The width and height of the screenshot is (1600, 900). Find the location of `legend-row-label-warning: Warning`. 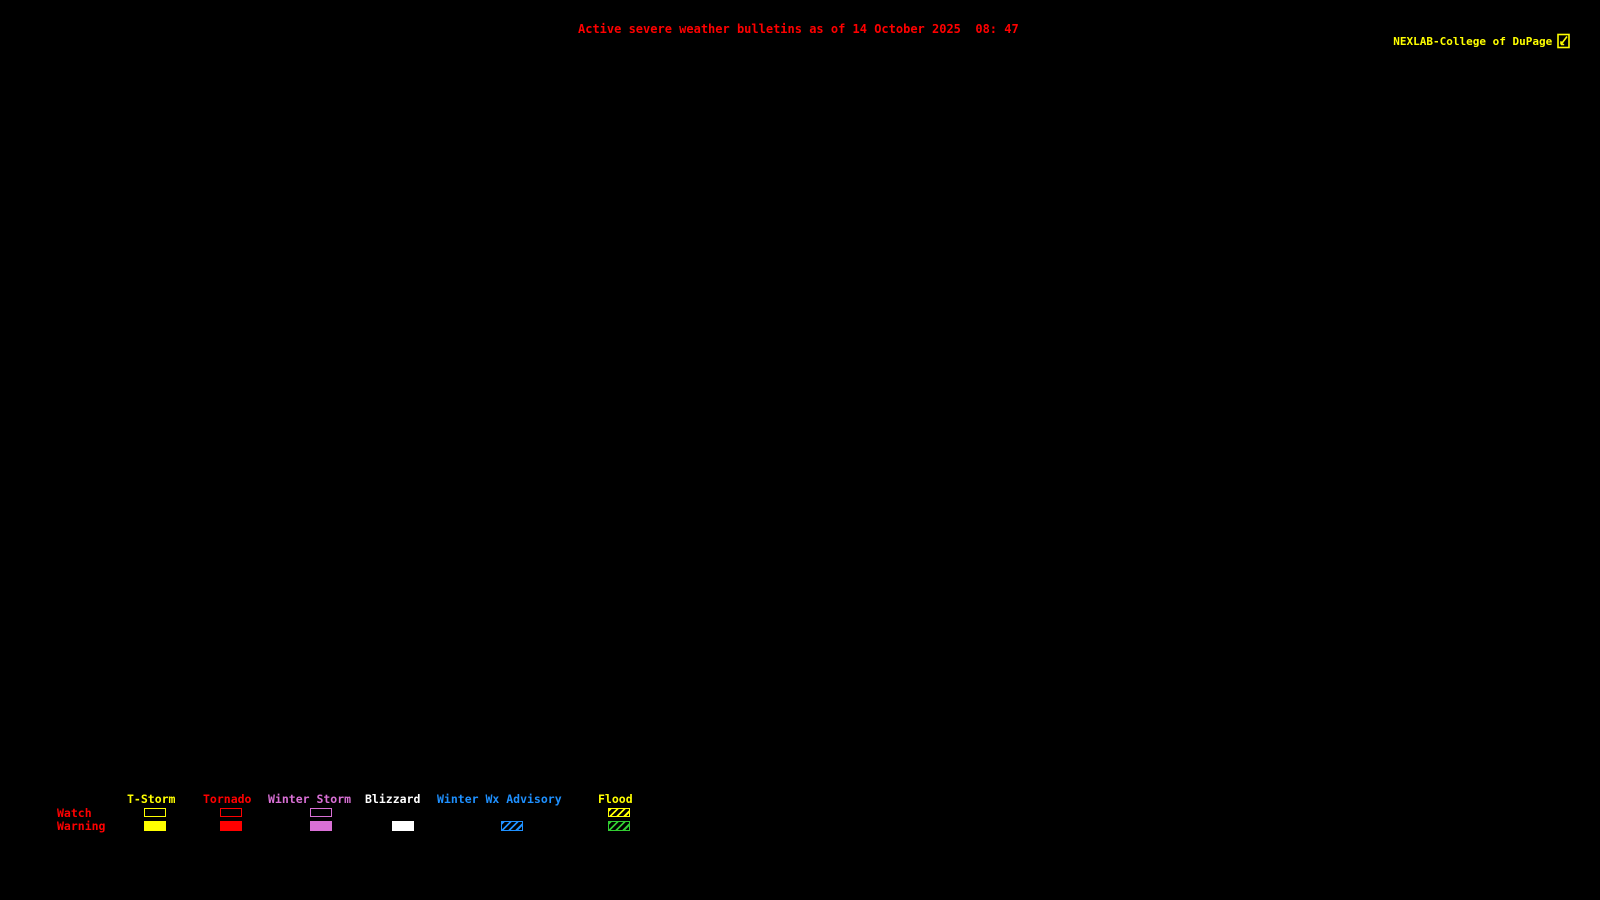

legend-row-label-warning: Warning is located at coordinates (81, 826).